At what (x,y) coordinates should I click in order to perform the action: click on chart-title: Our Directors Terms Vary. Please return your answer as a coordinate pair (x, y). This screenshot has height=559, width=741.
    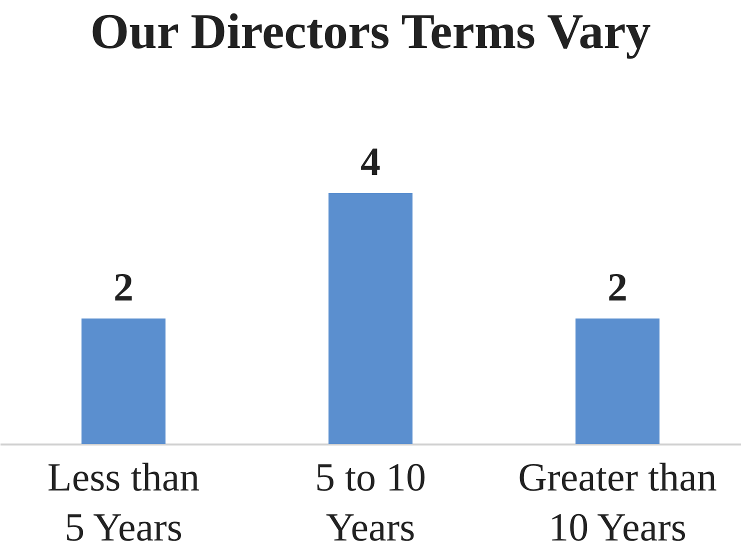
    Looking at the image, I should click on (370, 31).